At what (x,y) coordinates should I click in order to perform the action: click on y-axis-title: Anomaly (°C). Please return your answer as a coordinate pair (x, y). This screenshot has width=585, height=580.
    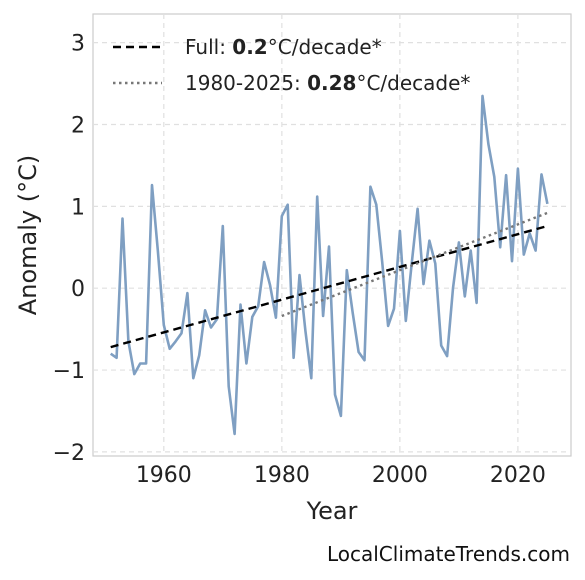
    Looking at the image, I should click on (28, 235).